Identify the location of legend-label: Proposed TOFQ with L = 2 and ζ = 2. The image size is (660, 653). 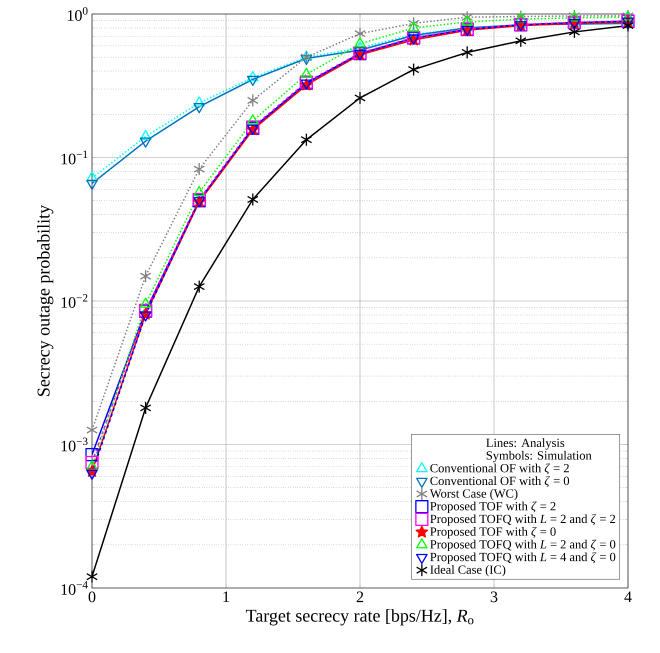
(523, 520).